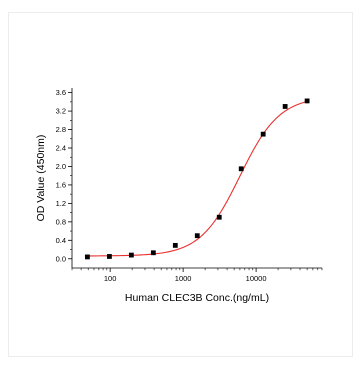 This screenshot has height=365, width=361. I want to click on y-tick-label: 0.4, so click(61, 240).